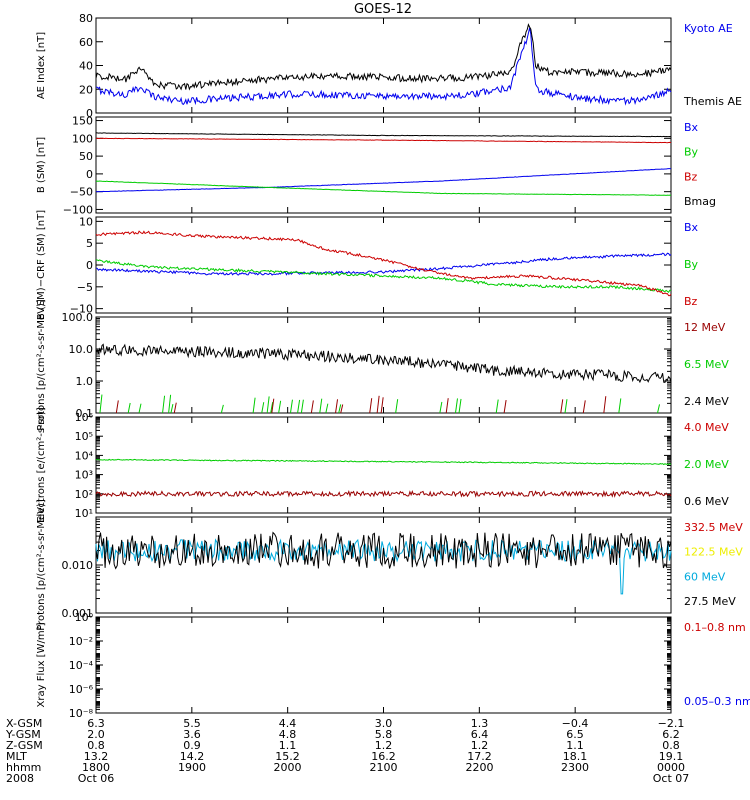 The width and height of the screenshot is (750, 800). I want to click on y-tick-label: 80, so click(86, 18).